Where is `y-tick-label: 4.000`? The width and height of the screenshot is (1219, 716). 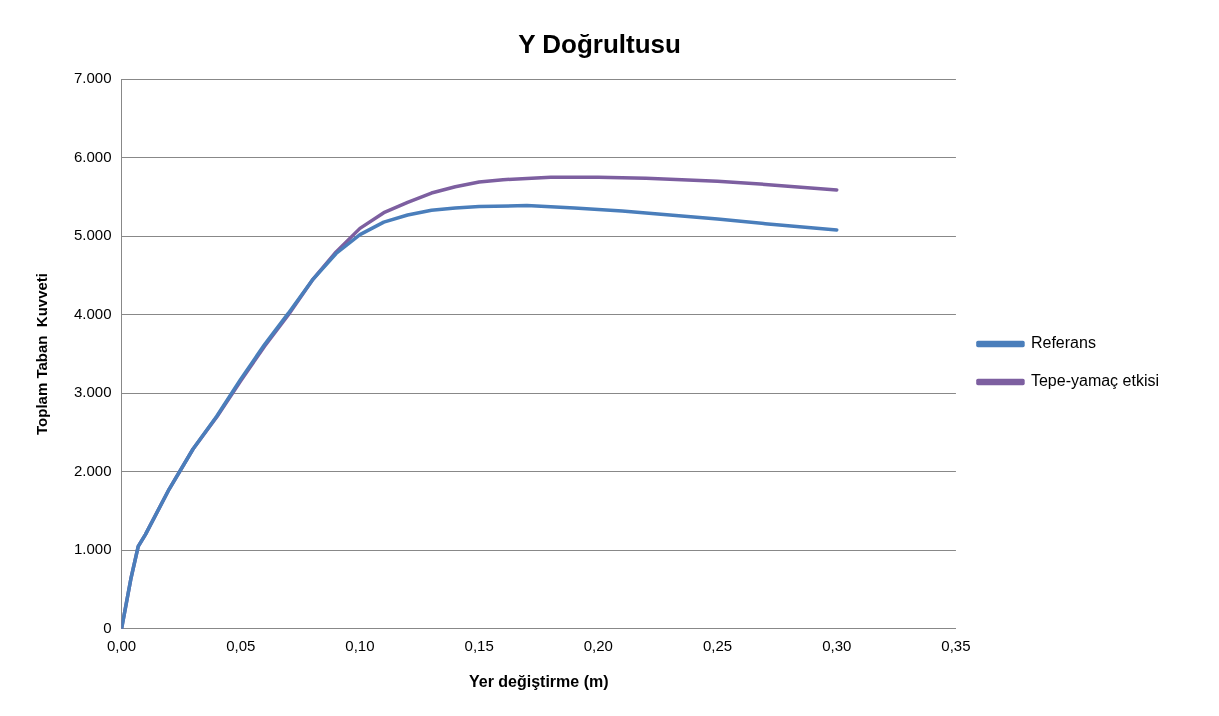
y-tick-label: 4.000 is located at coordinates (92, 313).